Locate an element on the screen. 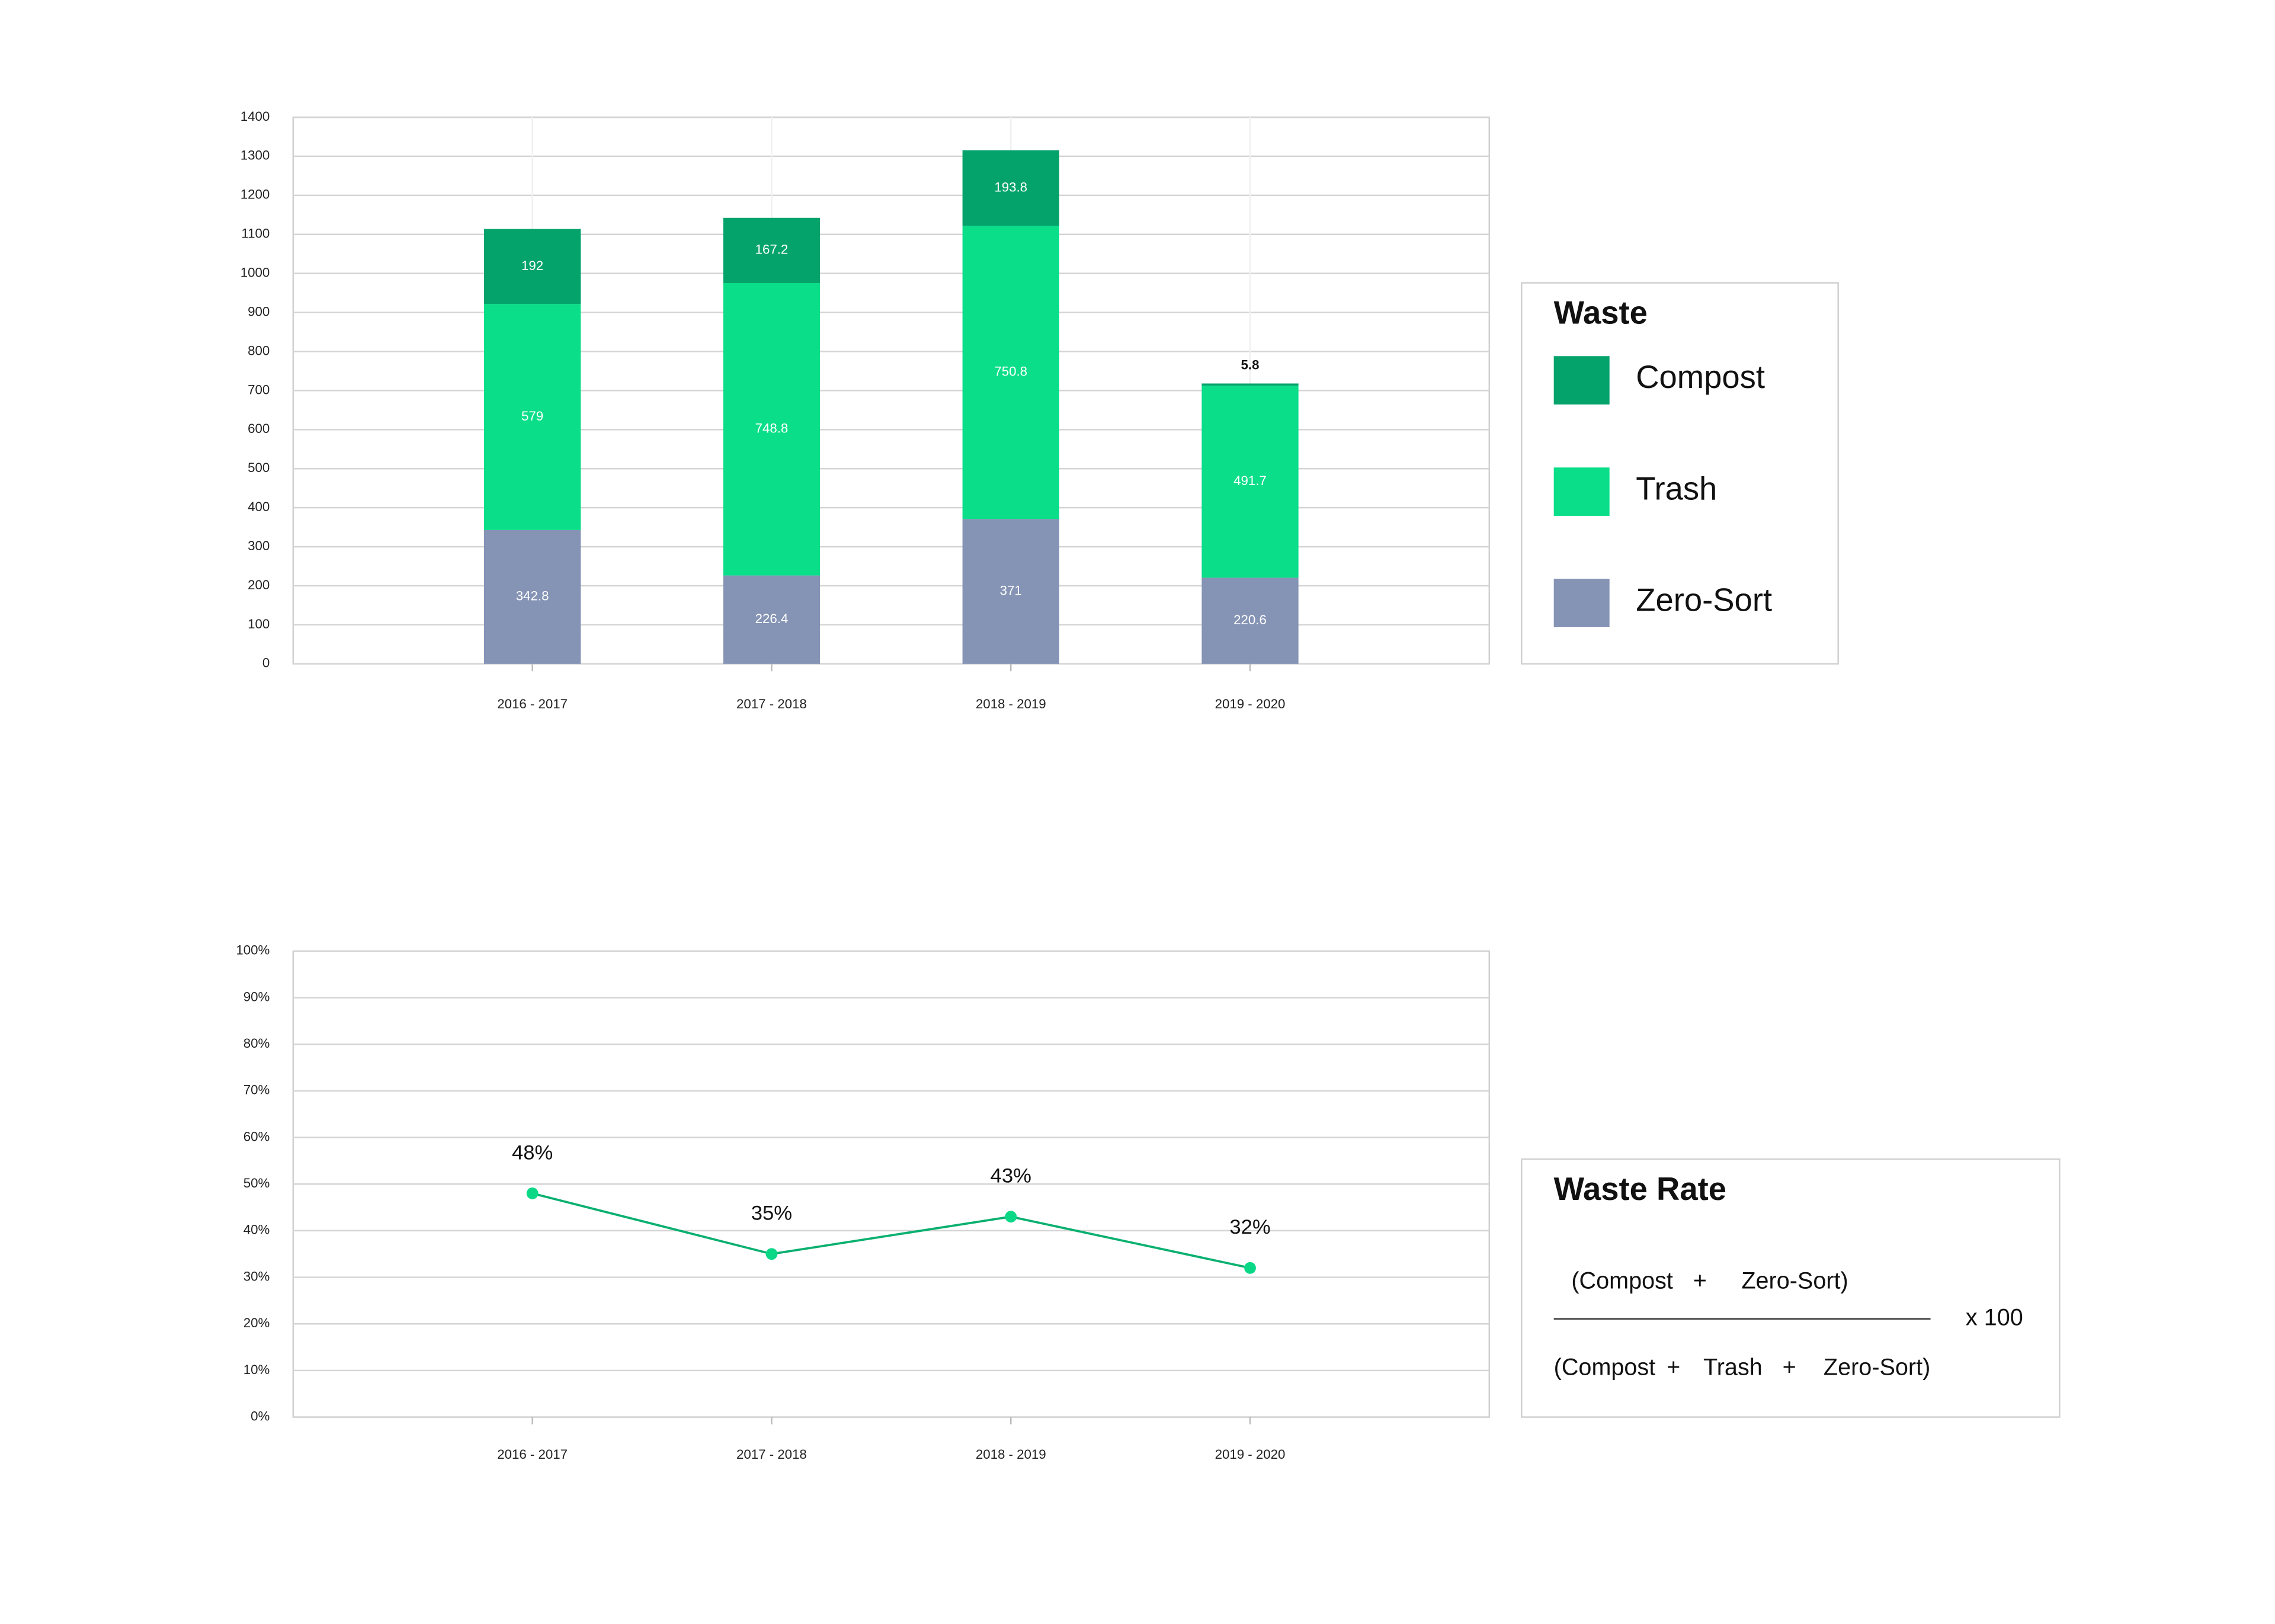 This screenshot has height=1624, width=2275. data-label: 192 is located at coordinates (532, 265).